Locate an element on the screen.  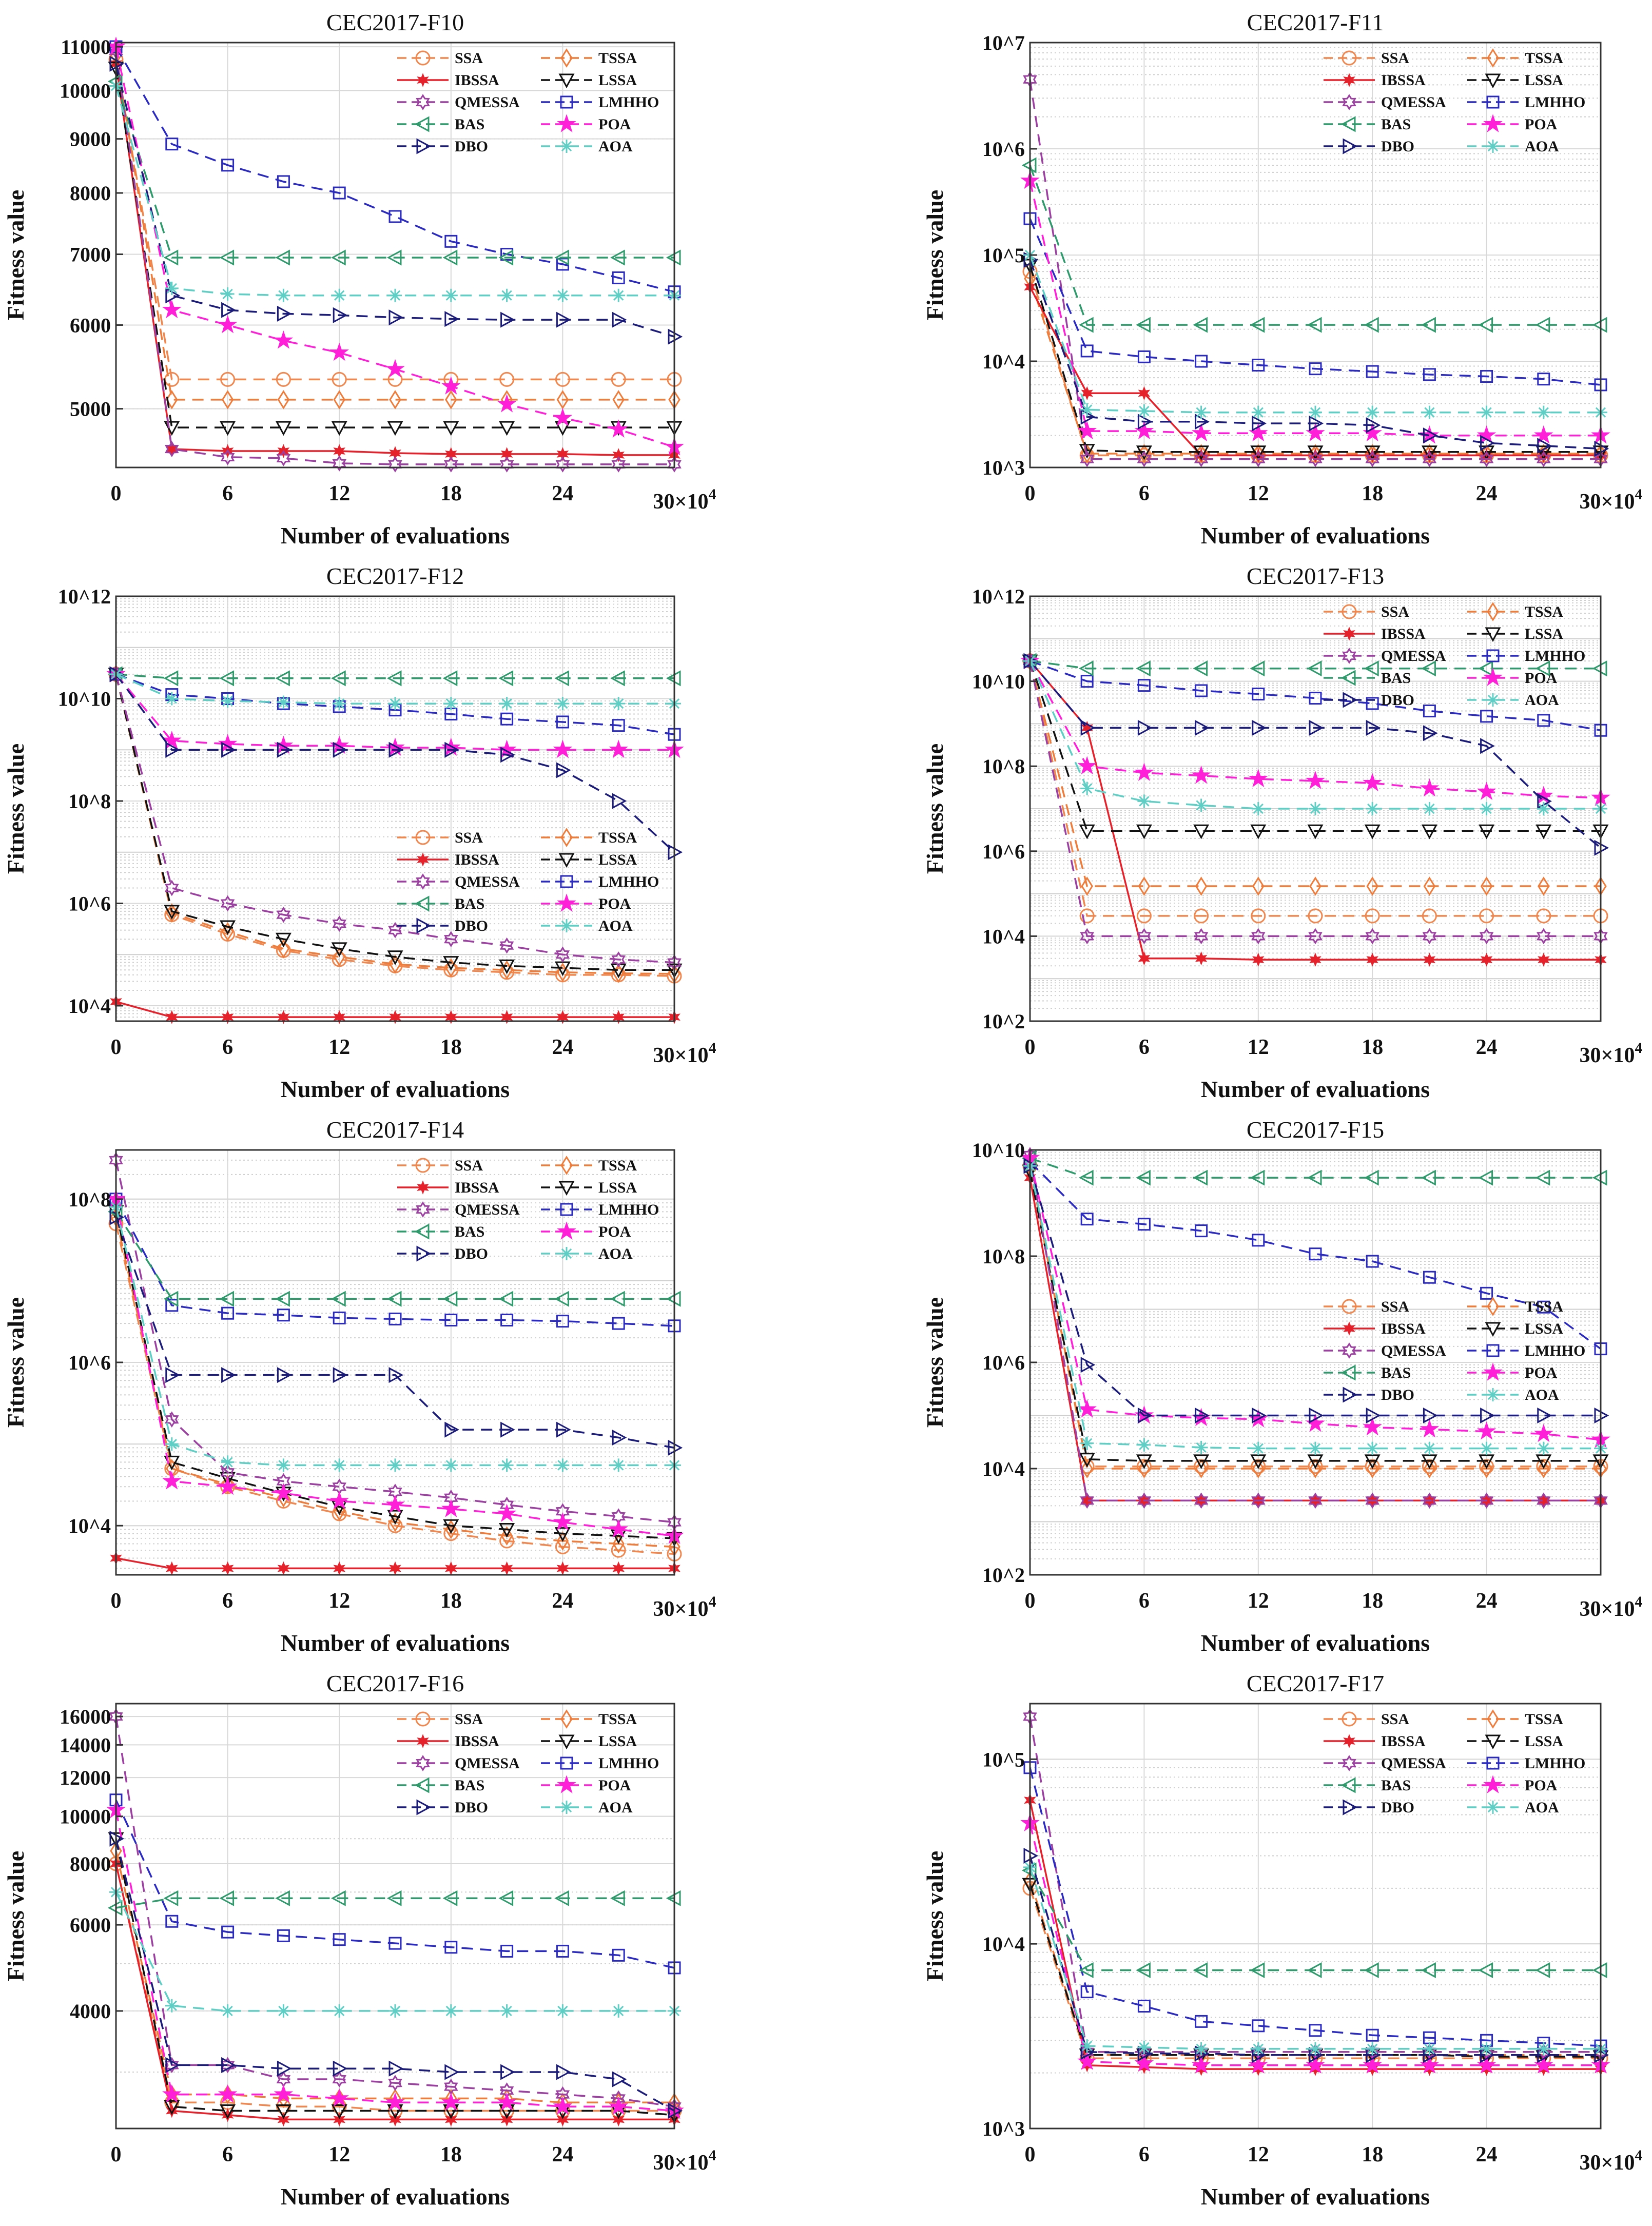
y-tick-label: 10^8 is located at coordinates (89, 1199).